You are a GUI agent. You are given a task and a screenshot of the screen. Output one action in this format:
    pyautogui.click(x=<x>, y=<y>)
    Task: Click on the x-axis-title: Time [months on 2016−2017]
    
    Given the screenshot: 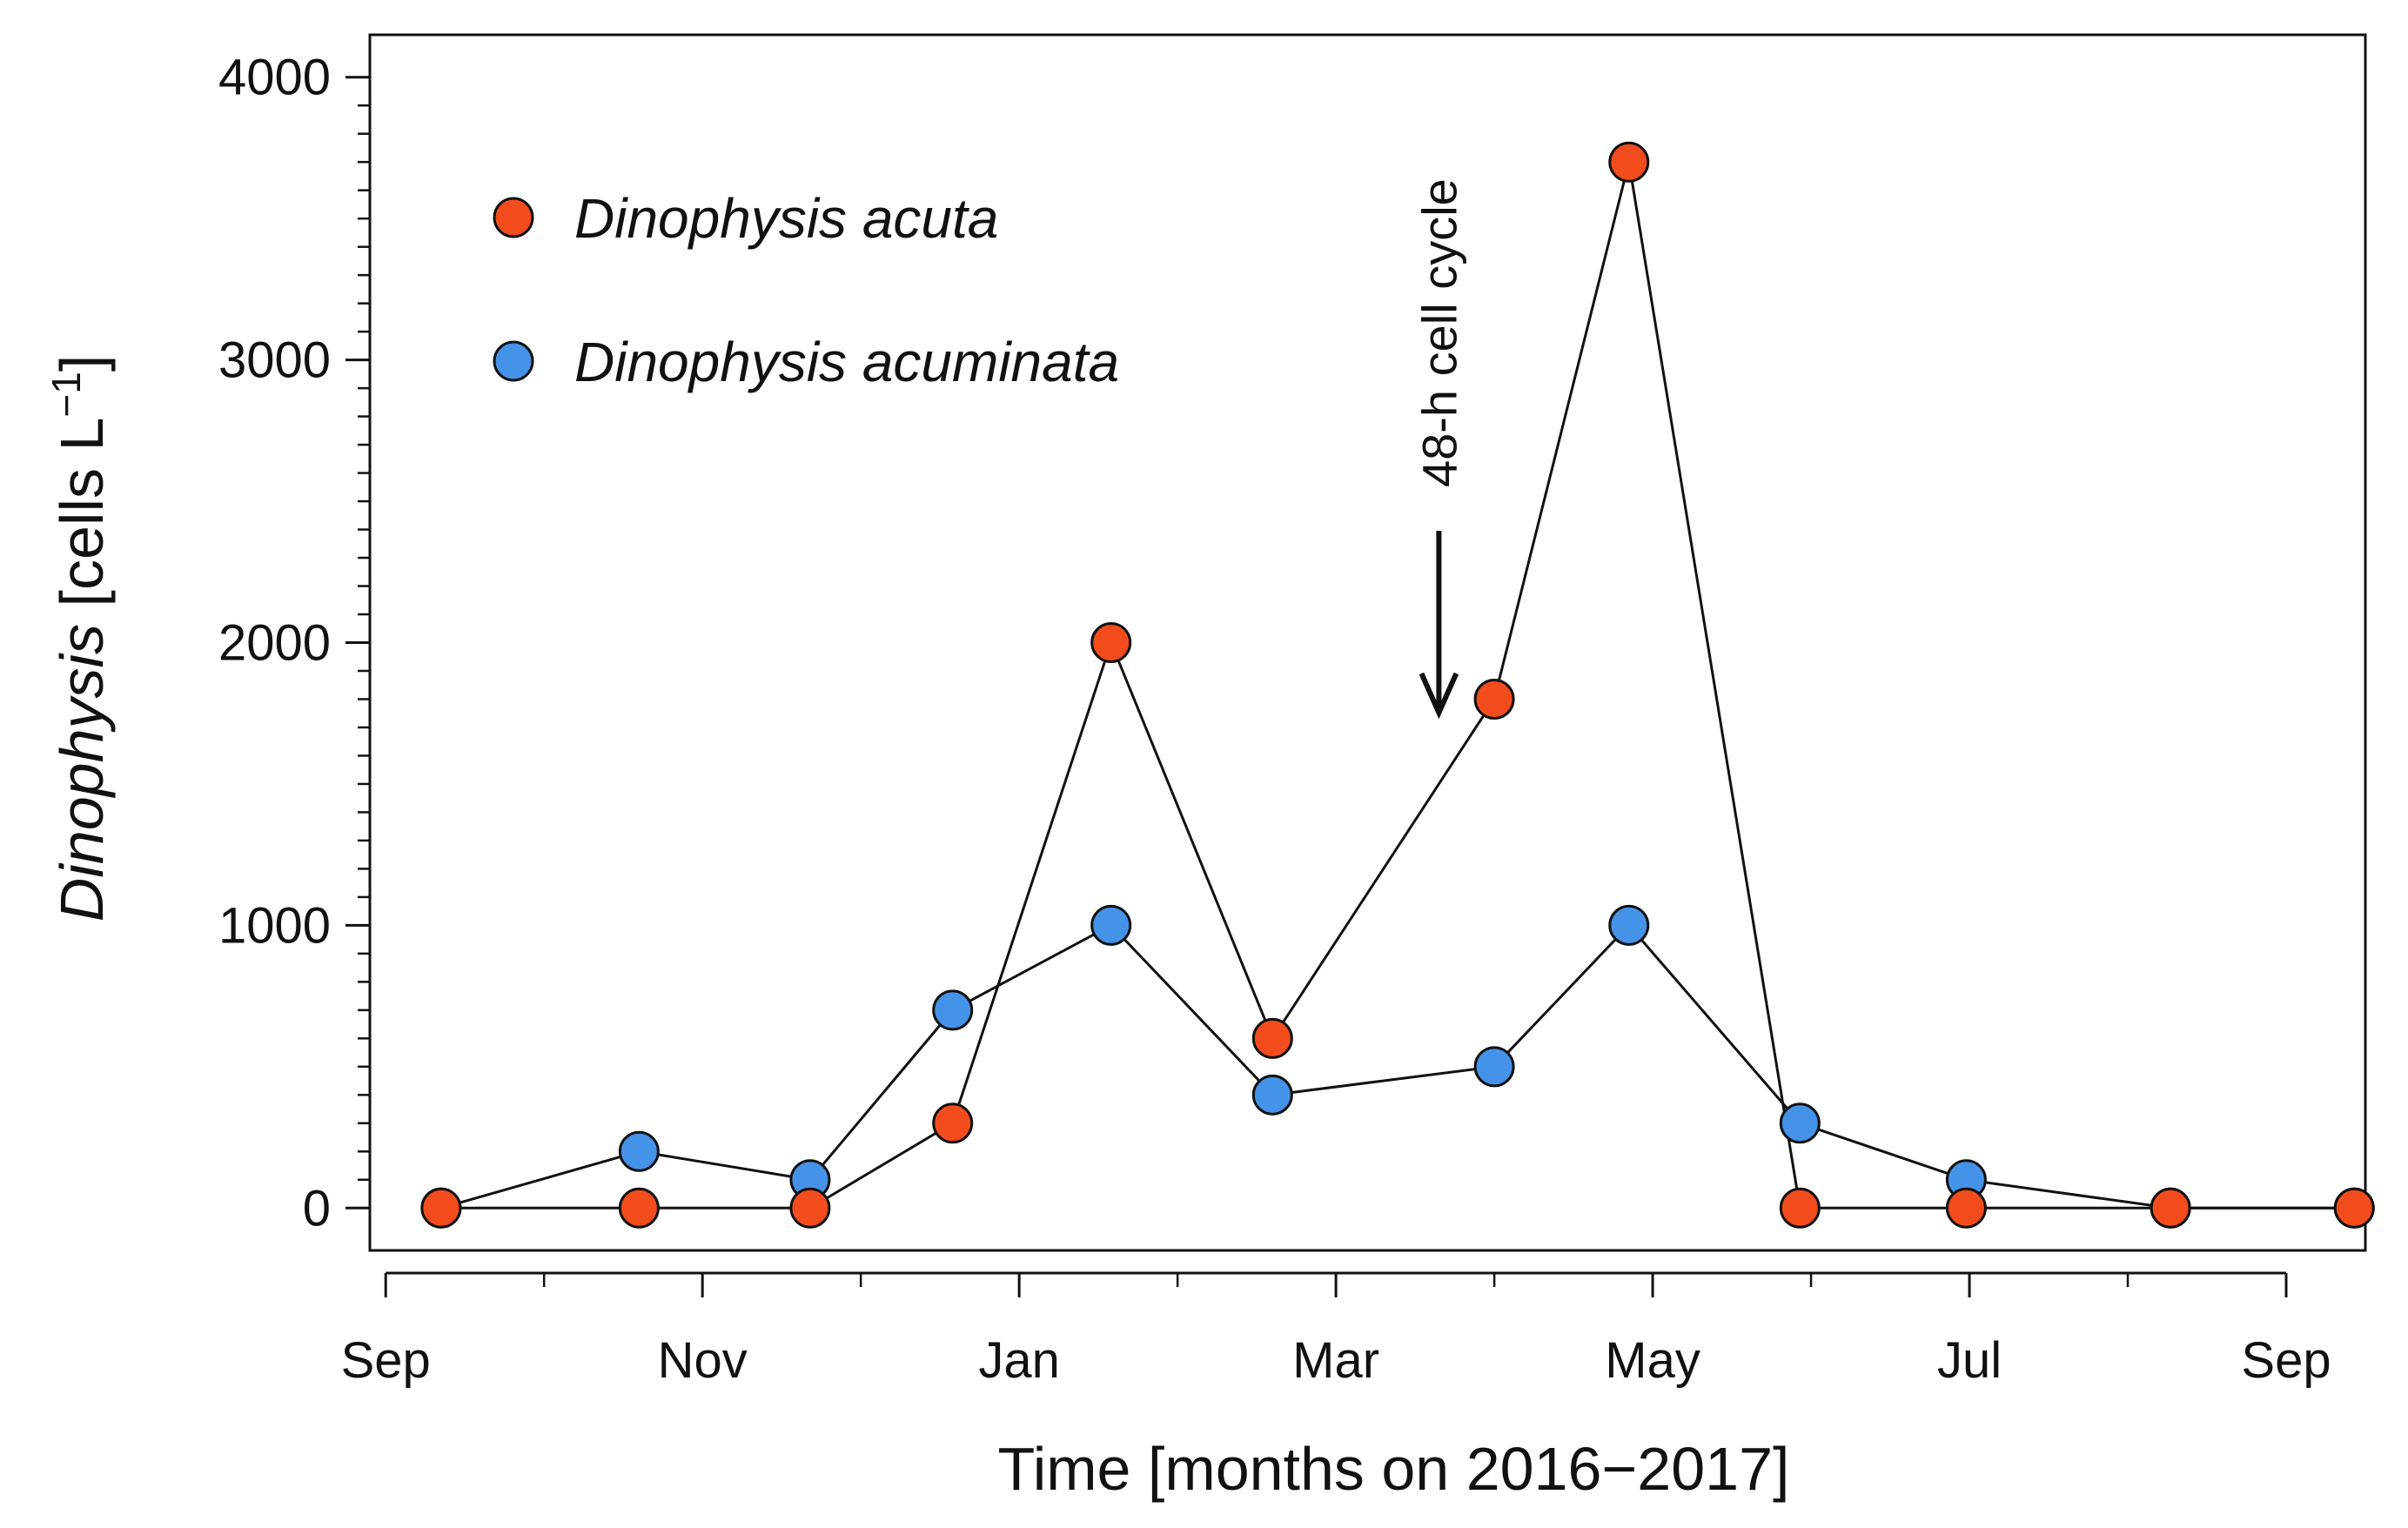 What is the action you would take?
    pyautogui.click(x=1394, y=1469)
    